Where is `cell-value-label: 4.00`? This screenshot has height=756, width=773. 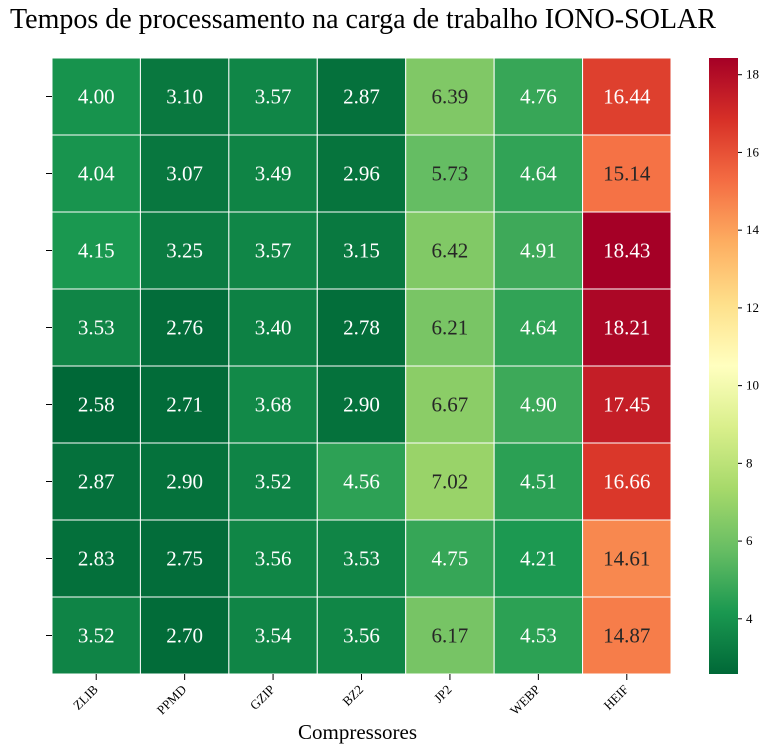 cell-value-label: 4.00 is located at coordinates (96, 97).